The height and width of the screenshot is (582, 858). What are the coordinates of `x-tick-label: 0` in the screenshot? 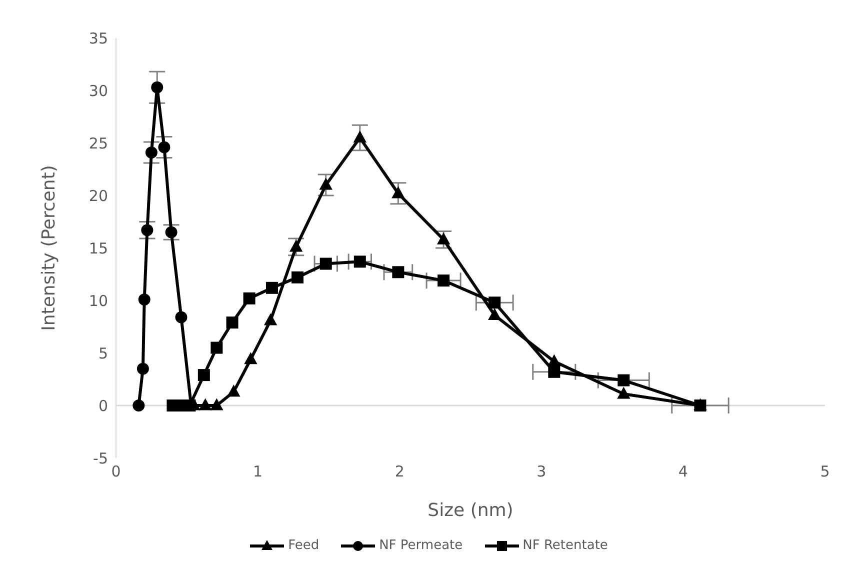 It's located at (116, 471).